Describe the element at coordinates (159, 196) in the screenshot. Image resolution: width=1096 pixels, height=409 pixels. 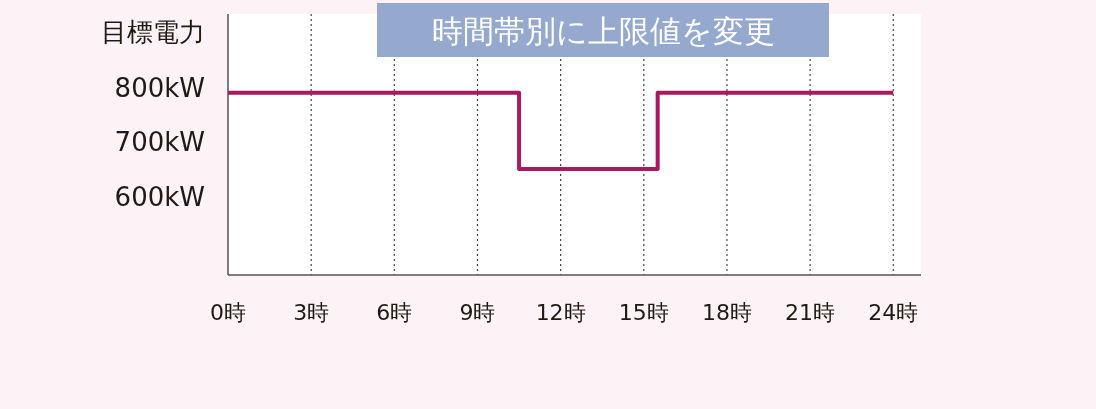
I see `y-tick-label: 600kW` at that location.